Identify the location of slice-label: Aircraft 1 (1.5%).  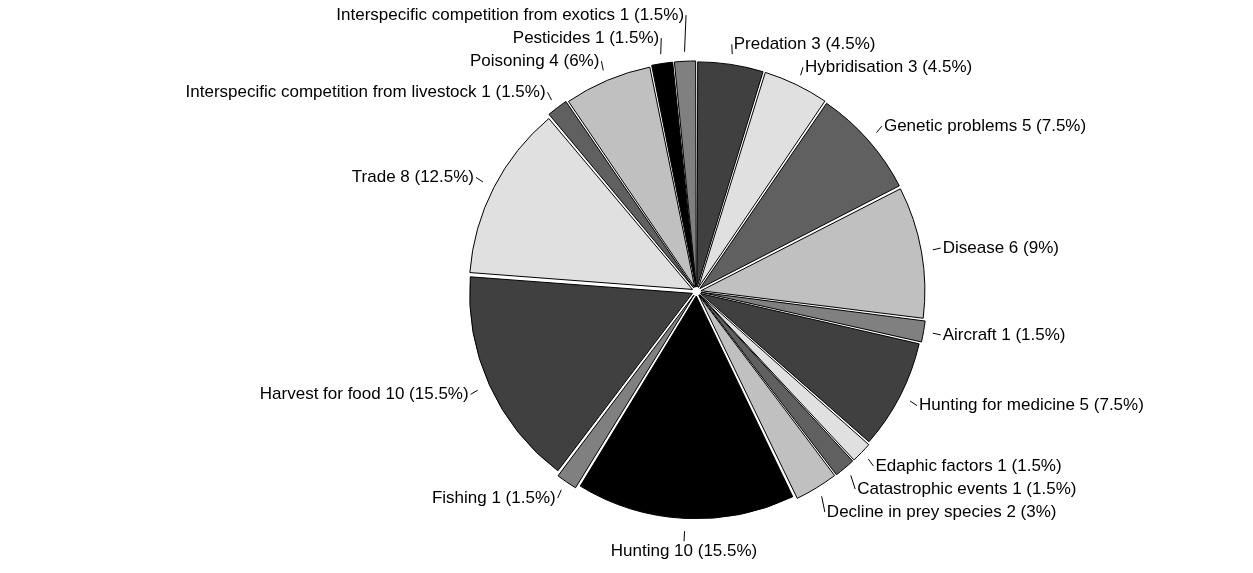
(1004, 334).